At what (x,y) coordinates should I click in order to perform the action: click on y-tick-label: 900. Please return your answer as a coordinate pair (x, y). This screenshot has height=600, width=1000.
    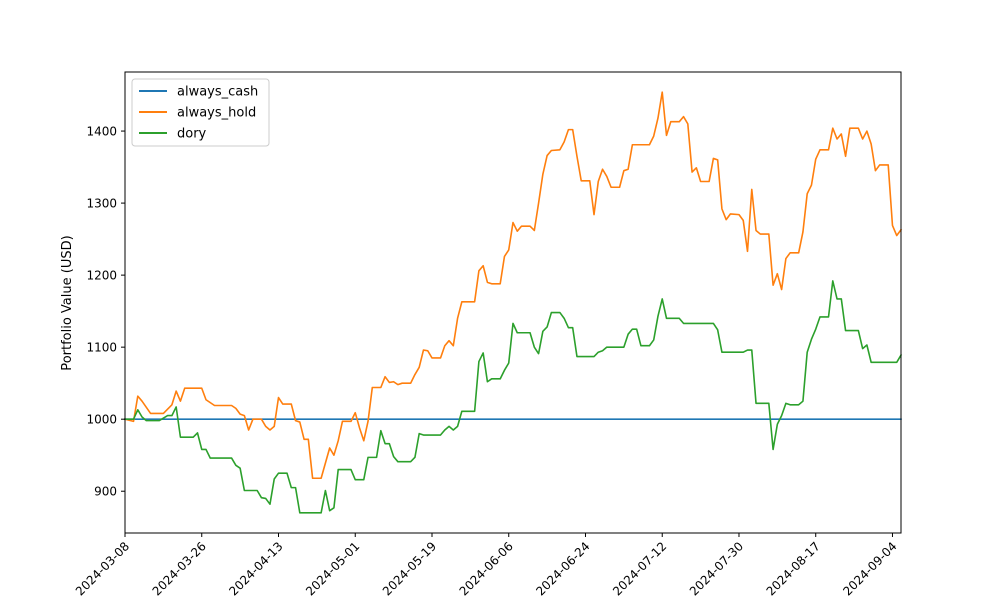
    Looking at the image, I should click on (105, 492).